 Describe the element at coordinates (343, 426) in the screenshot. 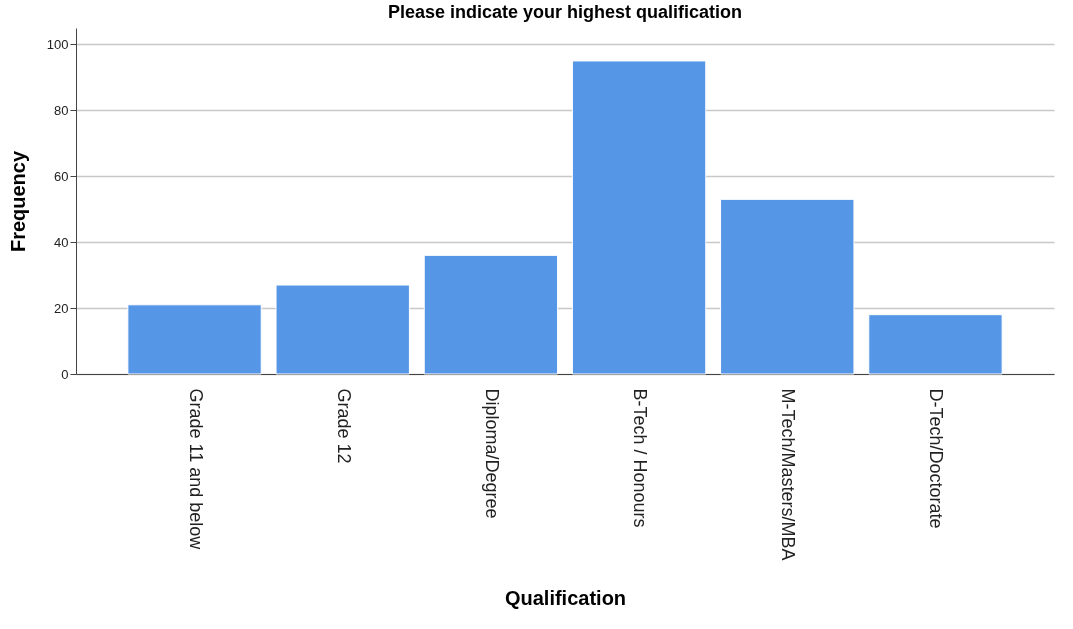

I see `x-tick-label: Grade 12` at that location.